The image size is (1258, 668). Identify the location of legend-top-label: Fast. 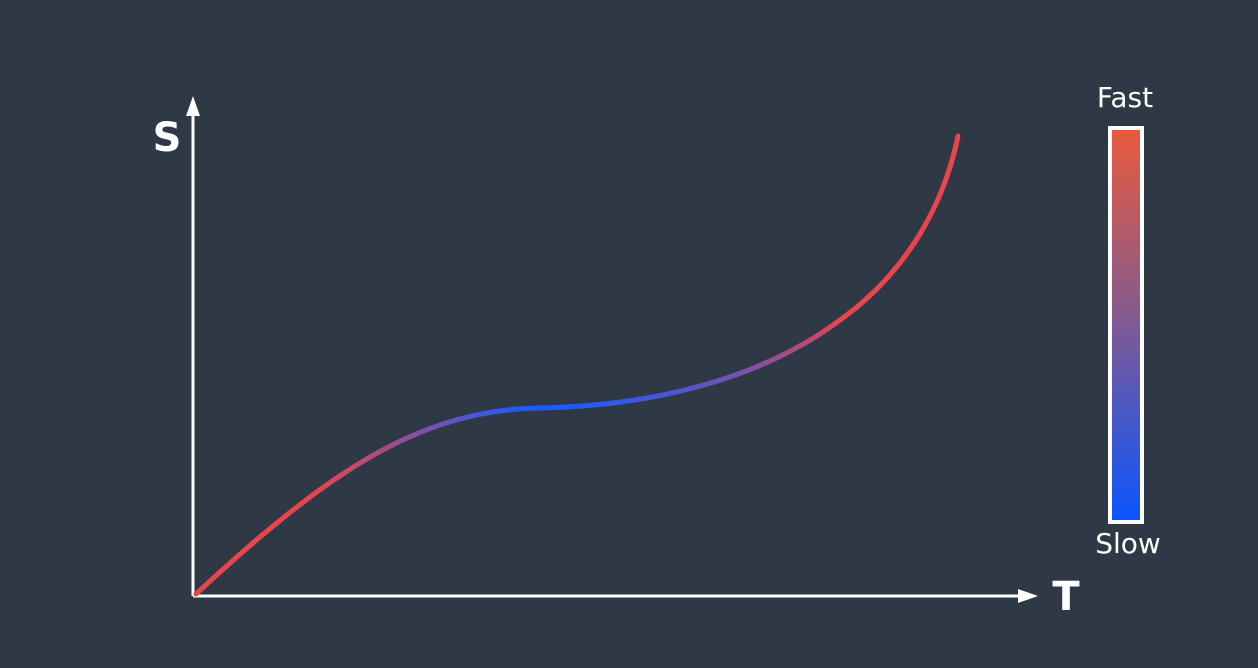
(1125, 97).